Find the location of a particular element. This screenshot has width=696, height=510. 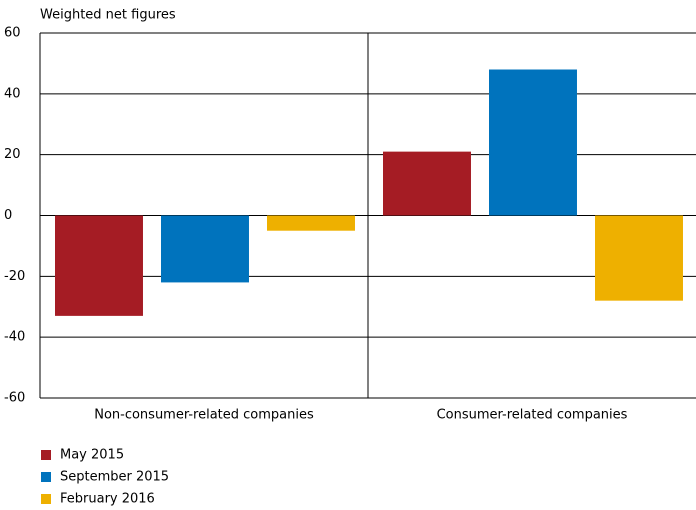

legend-label: May 2015 is located at coordinates (92, 455).